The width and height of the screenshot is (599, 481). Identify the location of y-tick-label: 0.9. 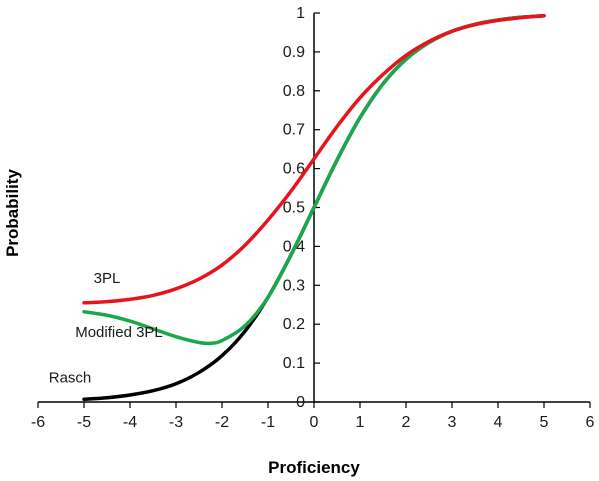
(294, 52).